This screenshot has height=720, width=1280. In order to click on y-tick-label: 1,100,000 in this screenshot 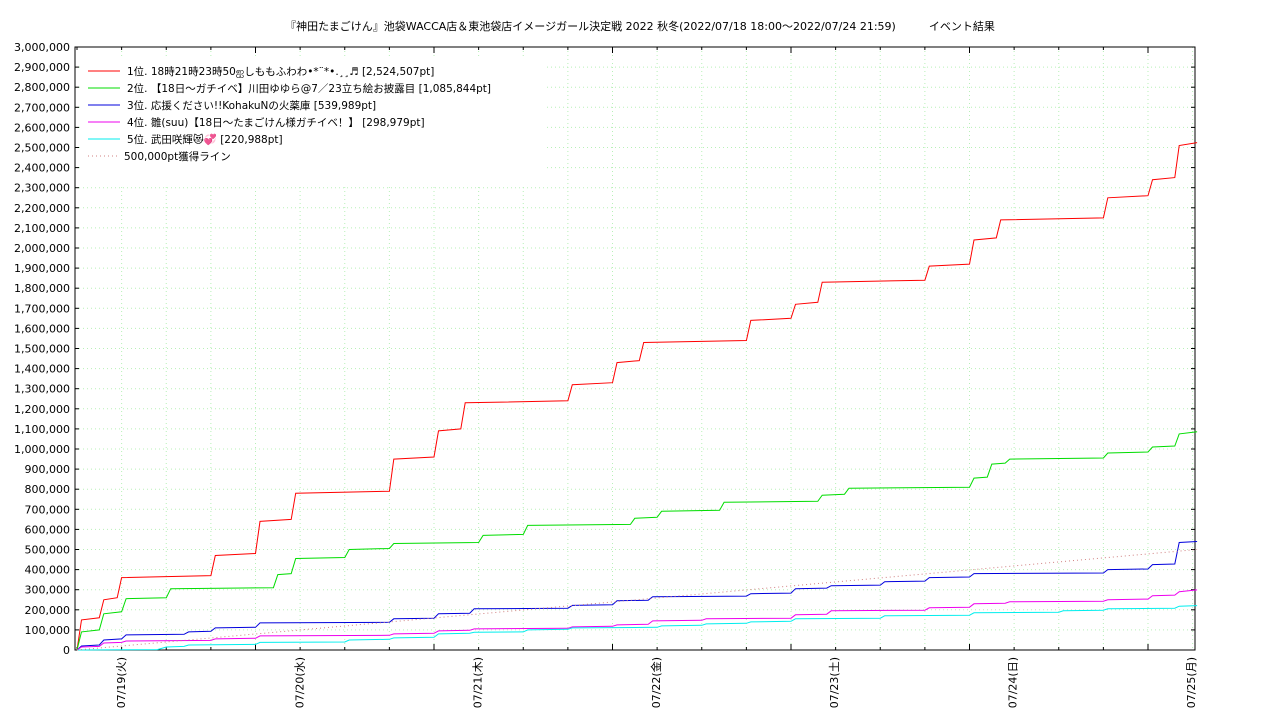, I will do `click(42, 429)`.